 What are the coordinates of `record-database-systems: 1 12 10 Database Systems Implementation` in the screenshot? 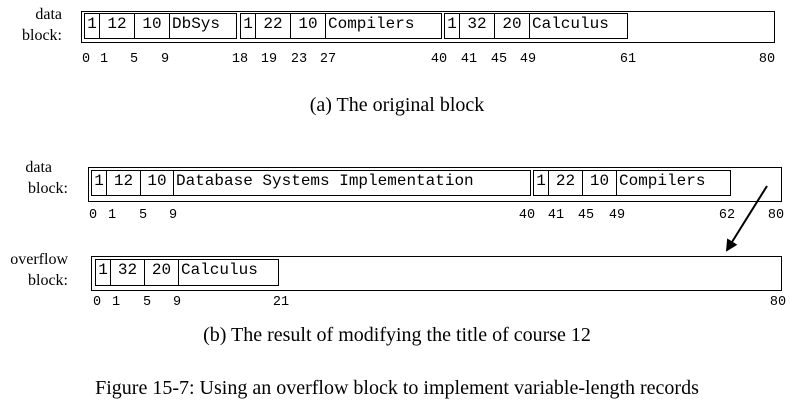 It's located at (311, 183).